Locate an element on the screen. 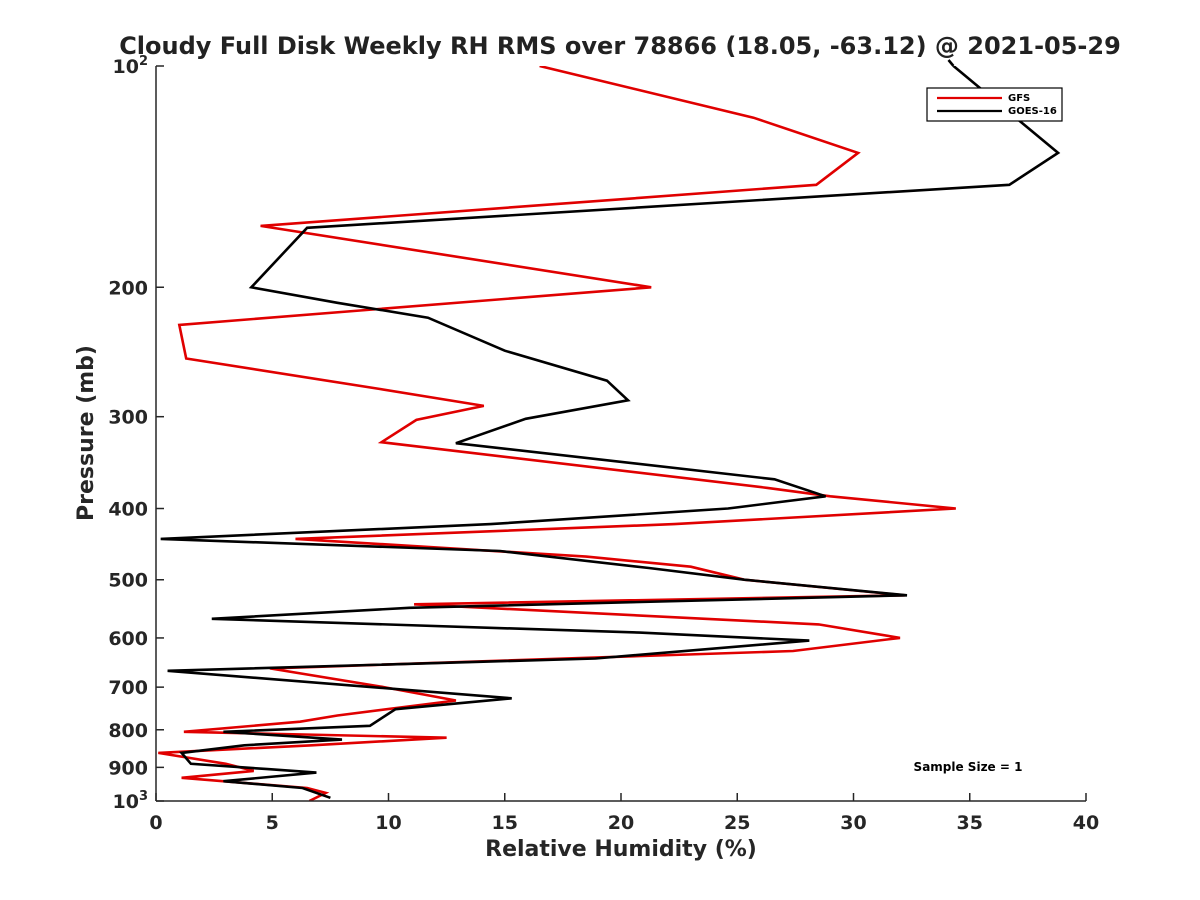 This screenshot has width=1200, height=900. x-tick-label: 35 is located at coordinates (970, 823).